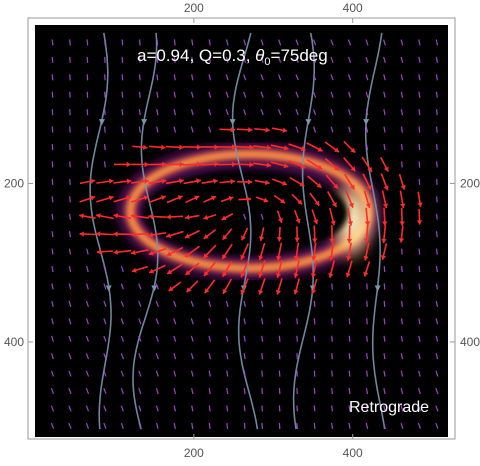 Image resolution: width=480 pixels, height=466 pixels. What do you see at coordinates (14, 183) in the screenshot?
I see `y-tick-label-left: 200` at bounding box center [14, 183].